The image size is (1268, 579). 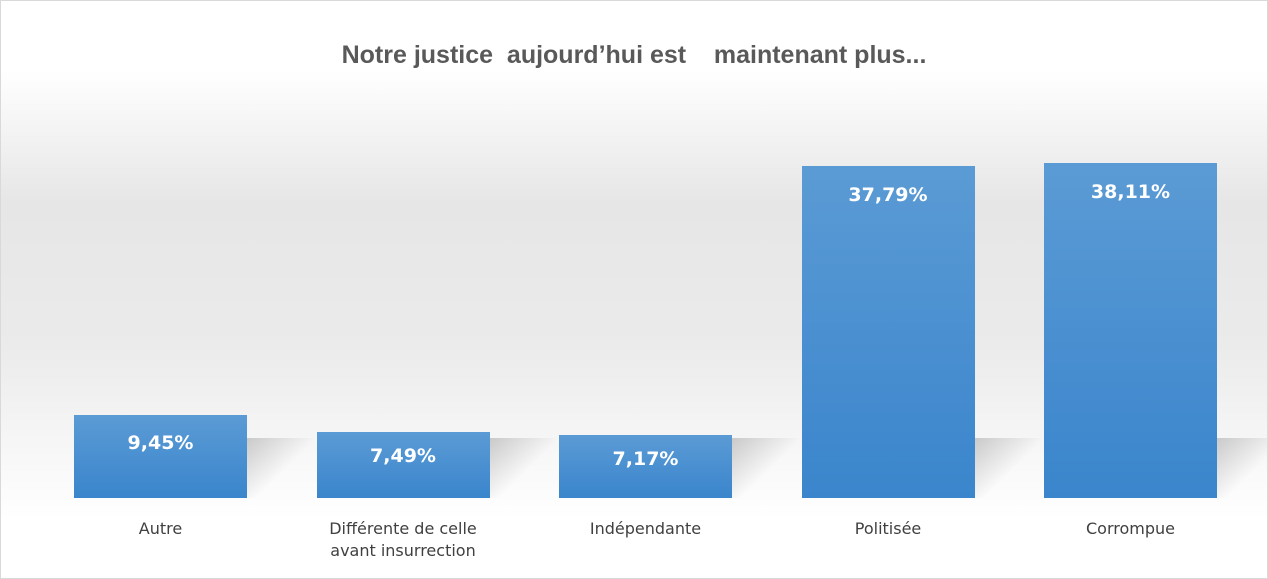 What do you see at coordinates (160, 528) in the screenshot?
I see `x-tick-label: Autre` at bounding box center [160, 528].